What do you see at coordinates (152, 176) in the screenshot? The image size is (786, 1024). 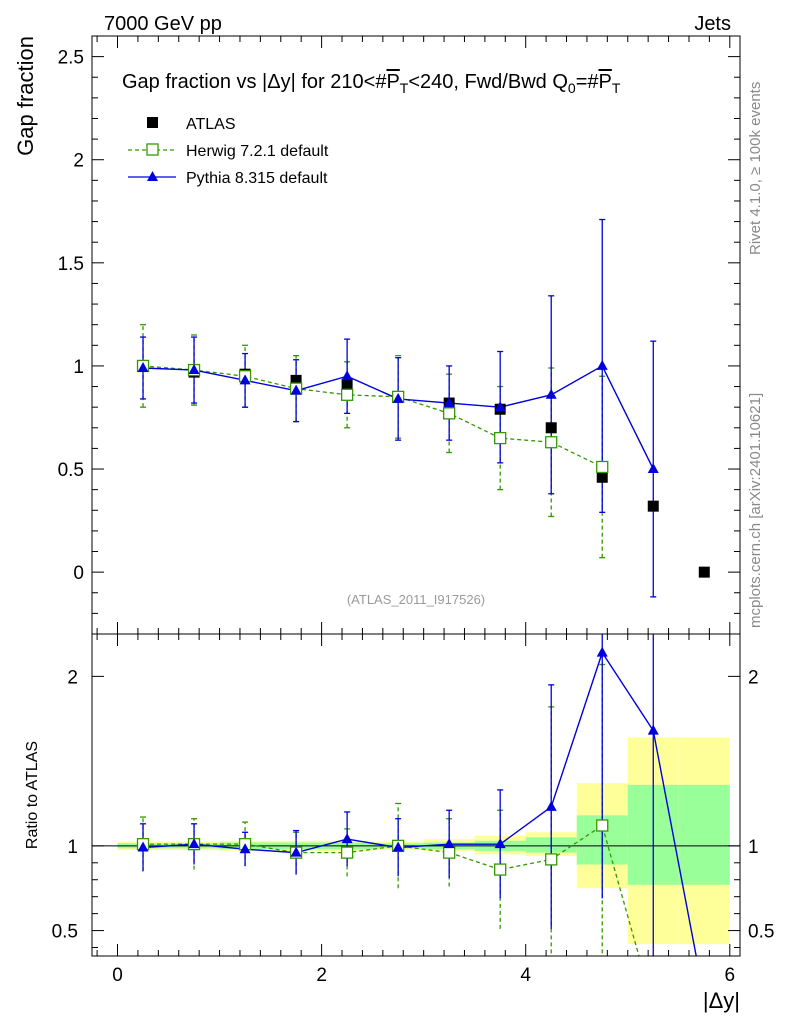 I see `legend-pythia-marker` at bounding box center [152, 176].